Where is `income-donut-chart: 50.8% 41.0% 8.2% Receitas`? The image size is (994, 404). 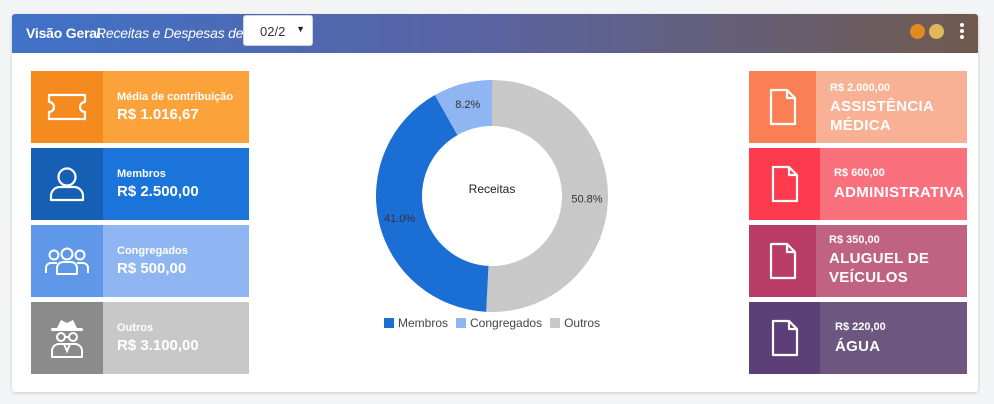 income-donut-chart: 50.8% 41.0% 8.2% Receitas is located at coordinates (492, 196).